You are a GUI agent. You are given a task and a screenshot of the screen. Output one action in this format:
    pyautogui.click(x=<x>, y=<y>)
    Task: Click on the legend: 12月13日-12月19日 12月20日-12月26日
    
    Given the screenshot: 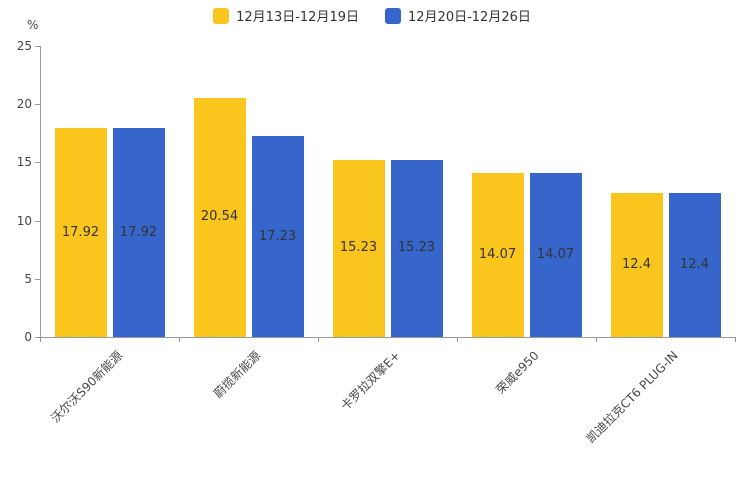 What is the action you would take?
    pyautogui.click(x=372, y=15)
    